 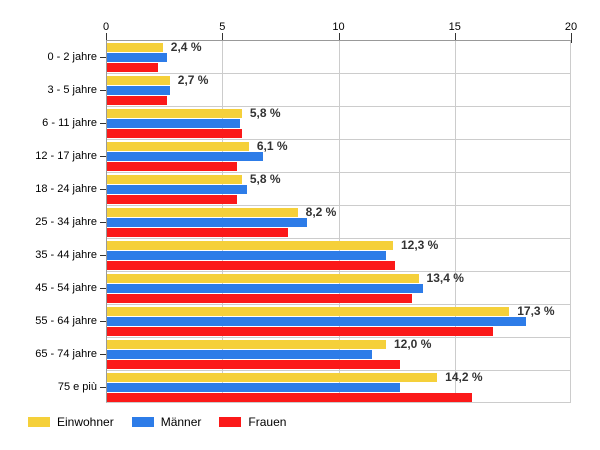 What do you see at coordinates (66, 354) in the screenshot?
I see `y-axis-label: 65 - 74 jahre` at bounding box center [66, 354].